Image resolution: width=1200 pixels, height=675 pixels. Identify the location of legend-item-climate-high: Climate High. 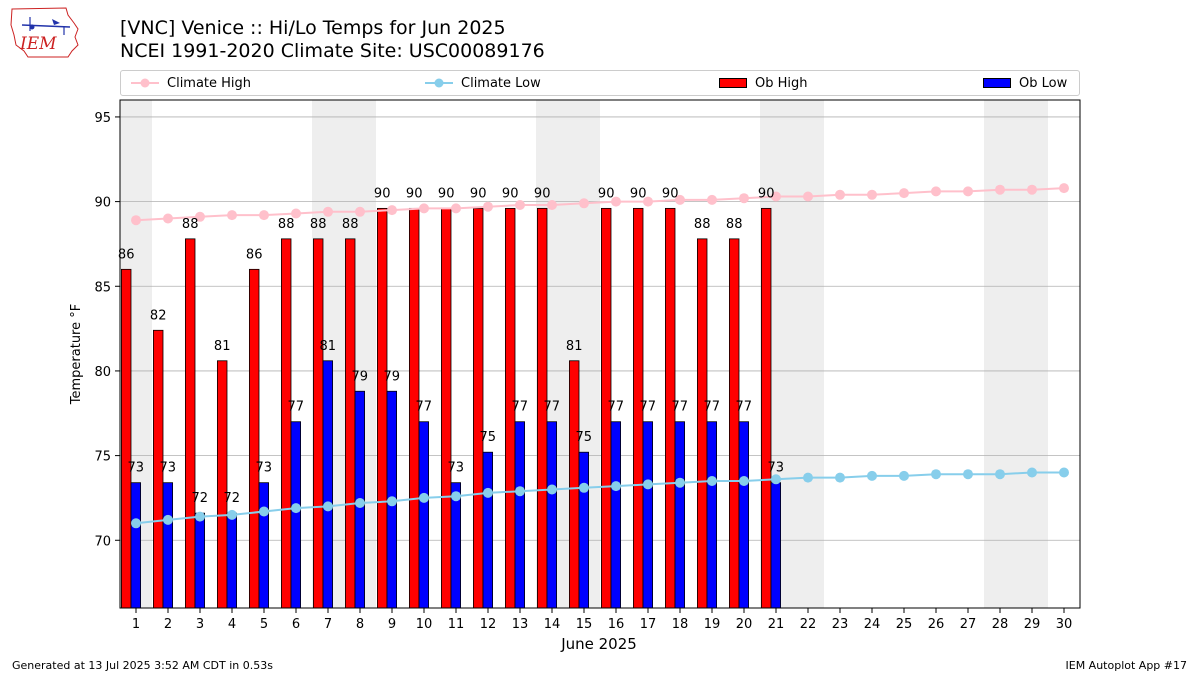
(191, 83).